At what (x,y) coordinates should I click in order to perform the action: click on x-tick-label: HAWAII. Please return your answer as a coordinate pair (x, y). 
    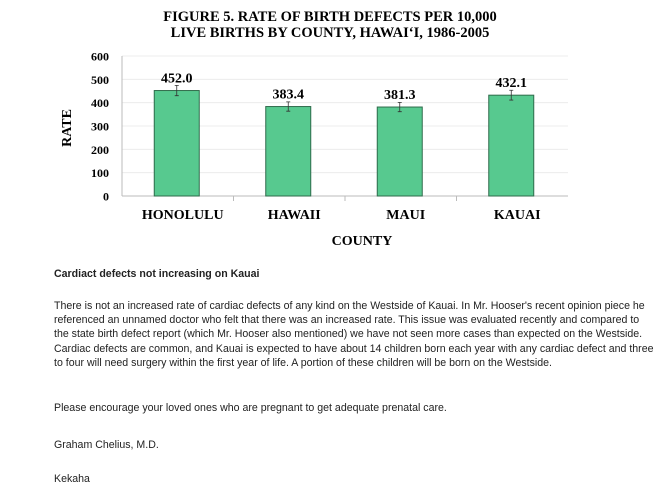
    Looking at the image, I should click on (294, 215).